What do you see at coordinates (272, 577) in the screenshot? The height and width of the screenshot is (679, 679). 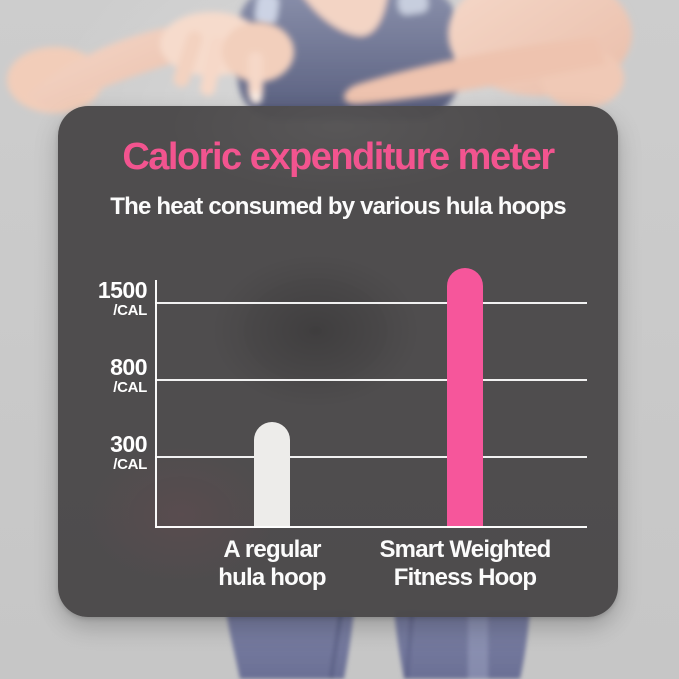 I see `category-line: hula hoop` at bounding box center [272, 577].